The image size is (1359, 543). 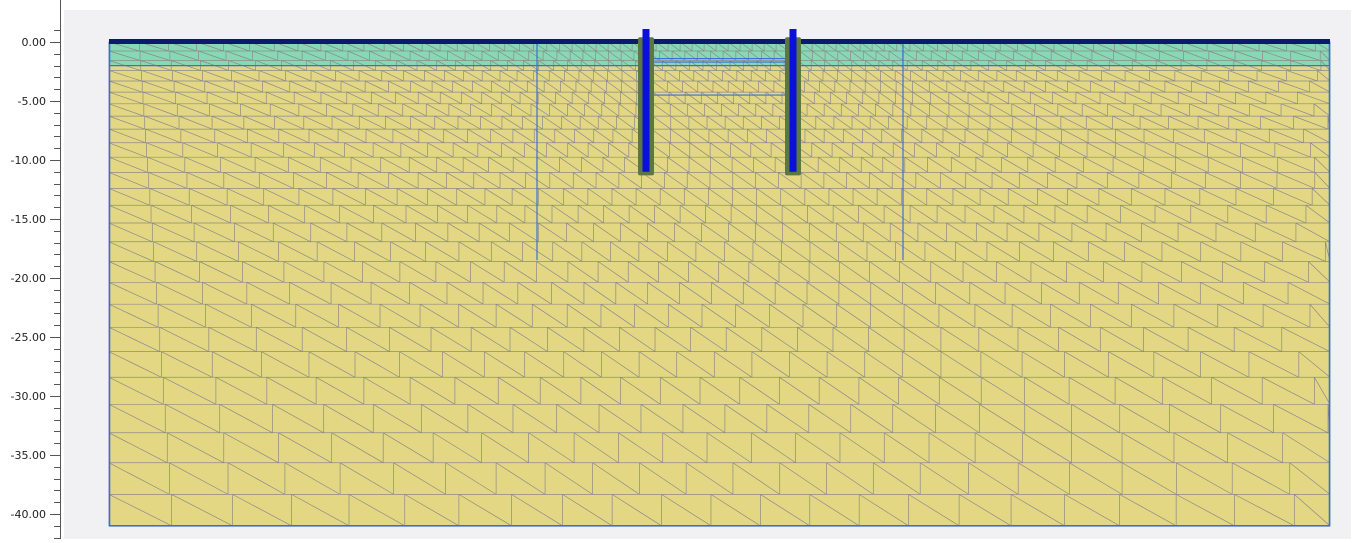 I want to click on top-soil-layer, so click(x=719, y=54).